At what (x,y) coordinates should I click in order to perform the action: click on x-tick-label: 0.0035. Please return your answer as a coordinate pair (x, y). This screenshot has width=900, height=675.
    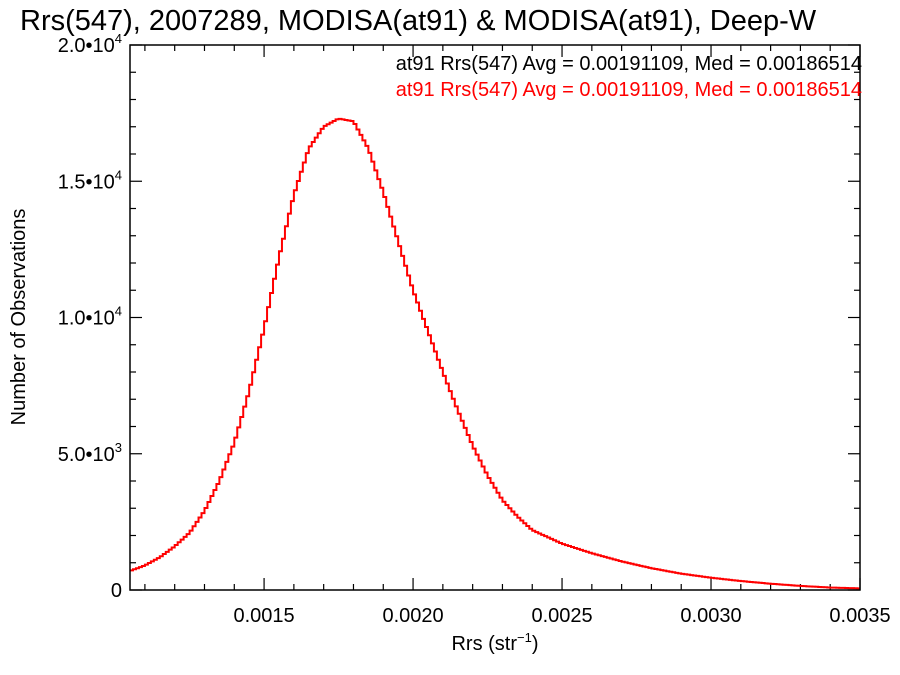
    Looking at the image, I should click on (859, 616).